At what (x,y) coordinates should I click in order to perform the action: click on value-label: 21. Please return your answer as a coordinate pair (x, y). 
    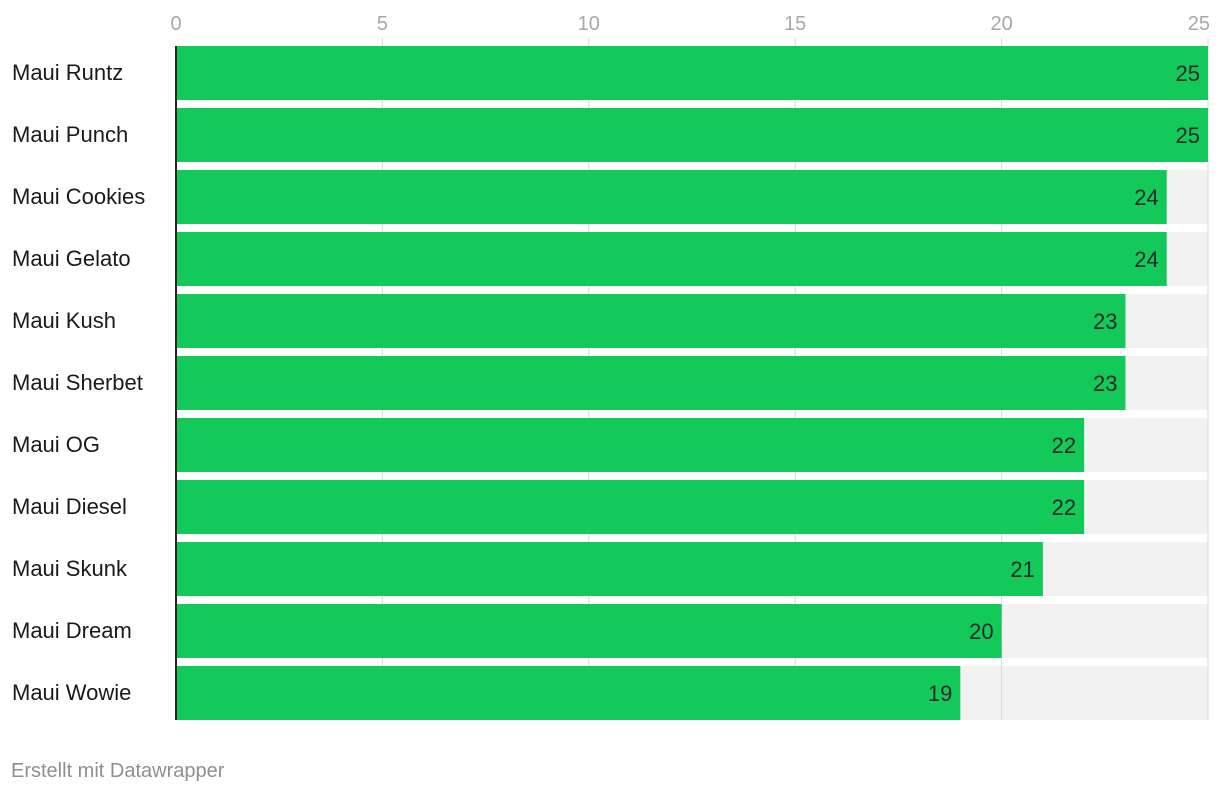
    Looking at the image, I should click on (1022, 569).